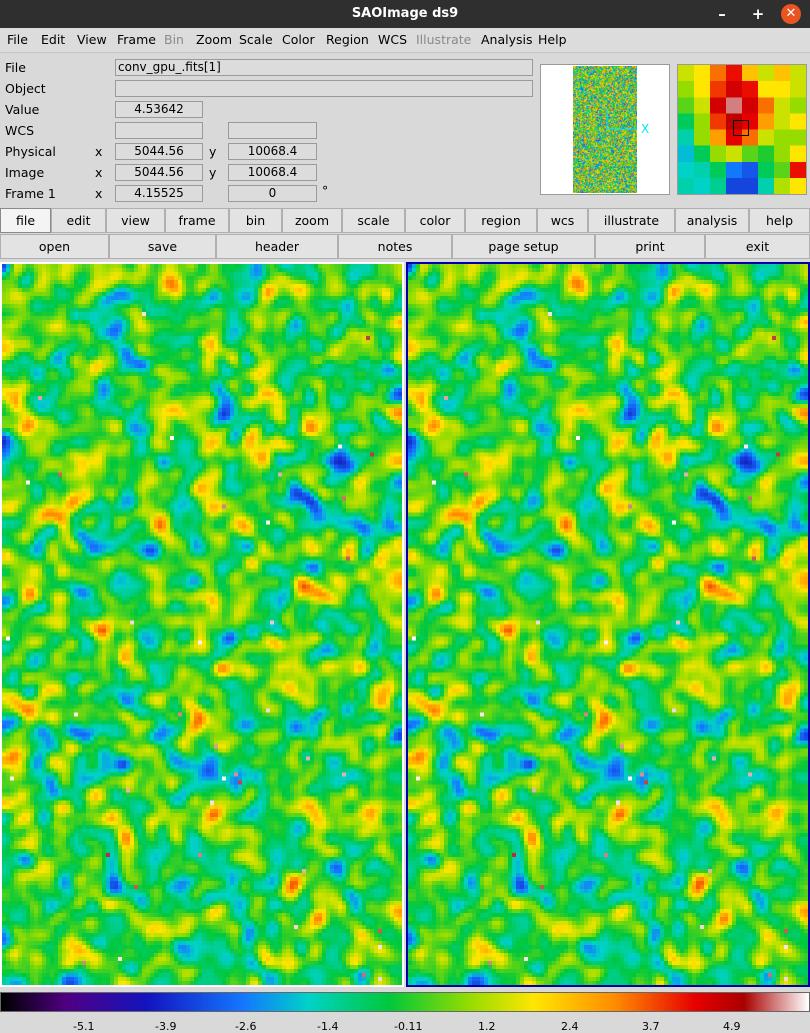 This screenshot has height=1033, width=810. Describe the element at coordinates (25, 220) in the screenshot. I see `btn-file: file` at that location.